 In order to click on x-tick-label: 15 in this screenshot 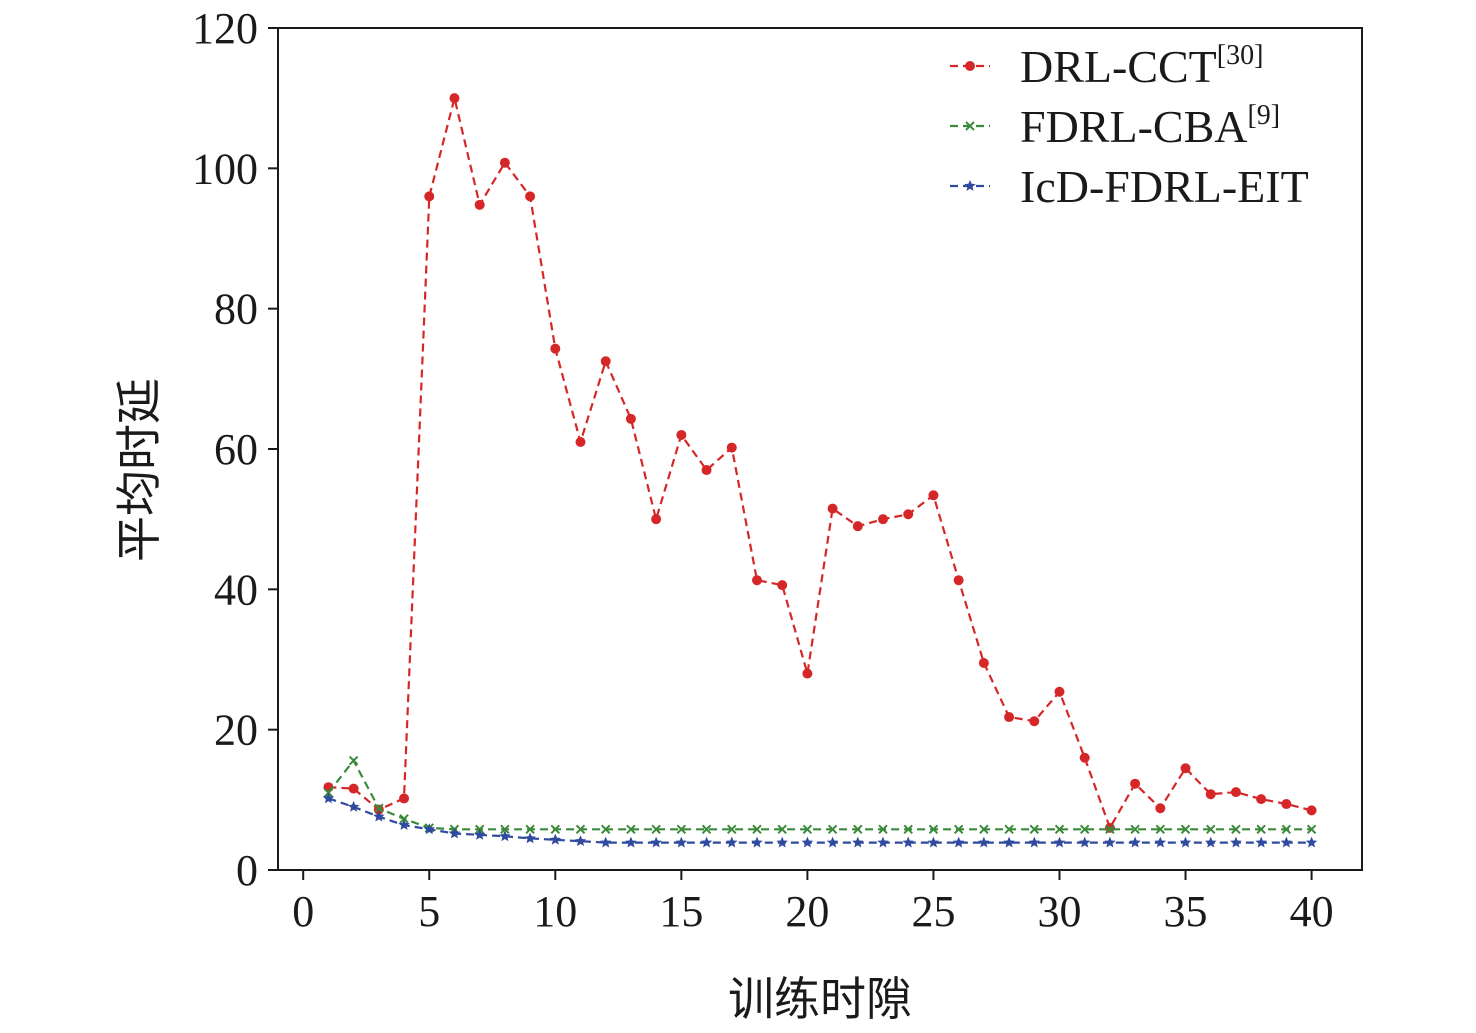, I will do `click(681, 911)`.